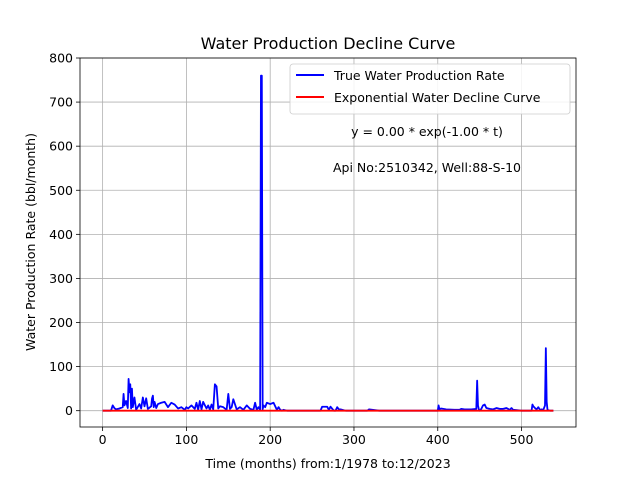  What do you see at coordinates (327, 463) in the screenshot?
I see `x-axis-label: Time (months) from:1/1978 to:12/2023` at bounding box center [327, 463].